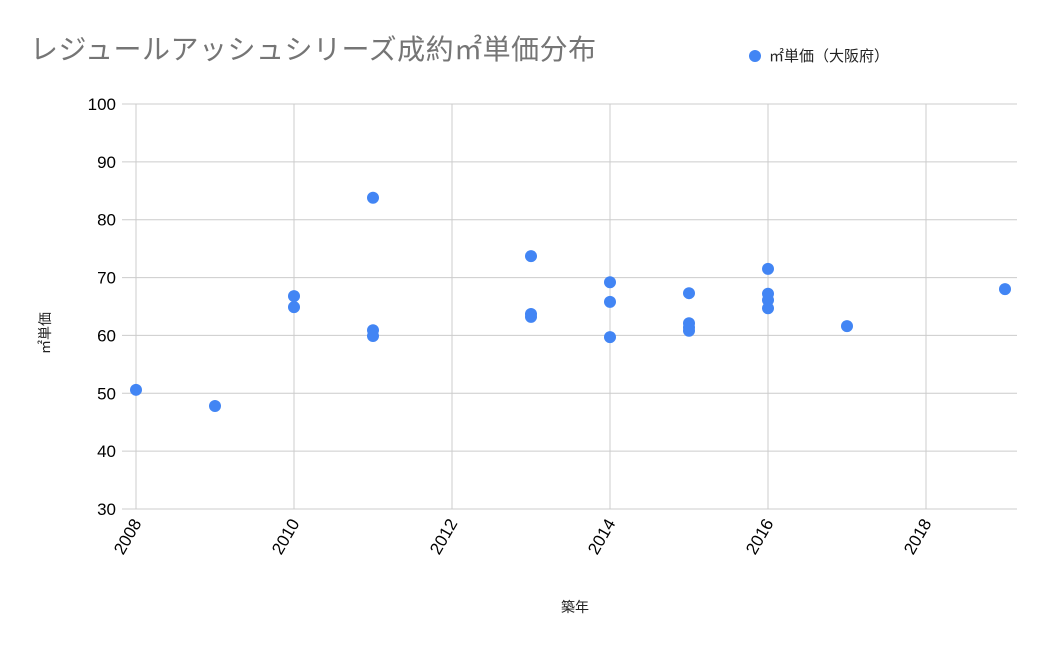  Describe the element at coordinates (285, 537) in the screenshot. I see `x-tick-label: 2010` at that location.